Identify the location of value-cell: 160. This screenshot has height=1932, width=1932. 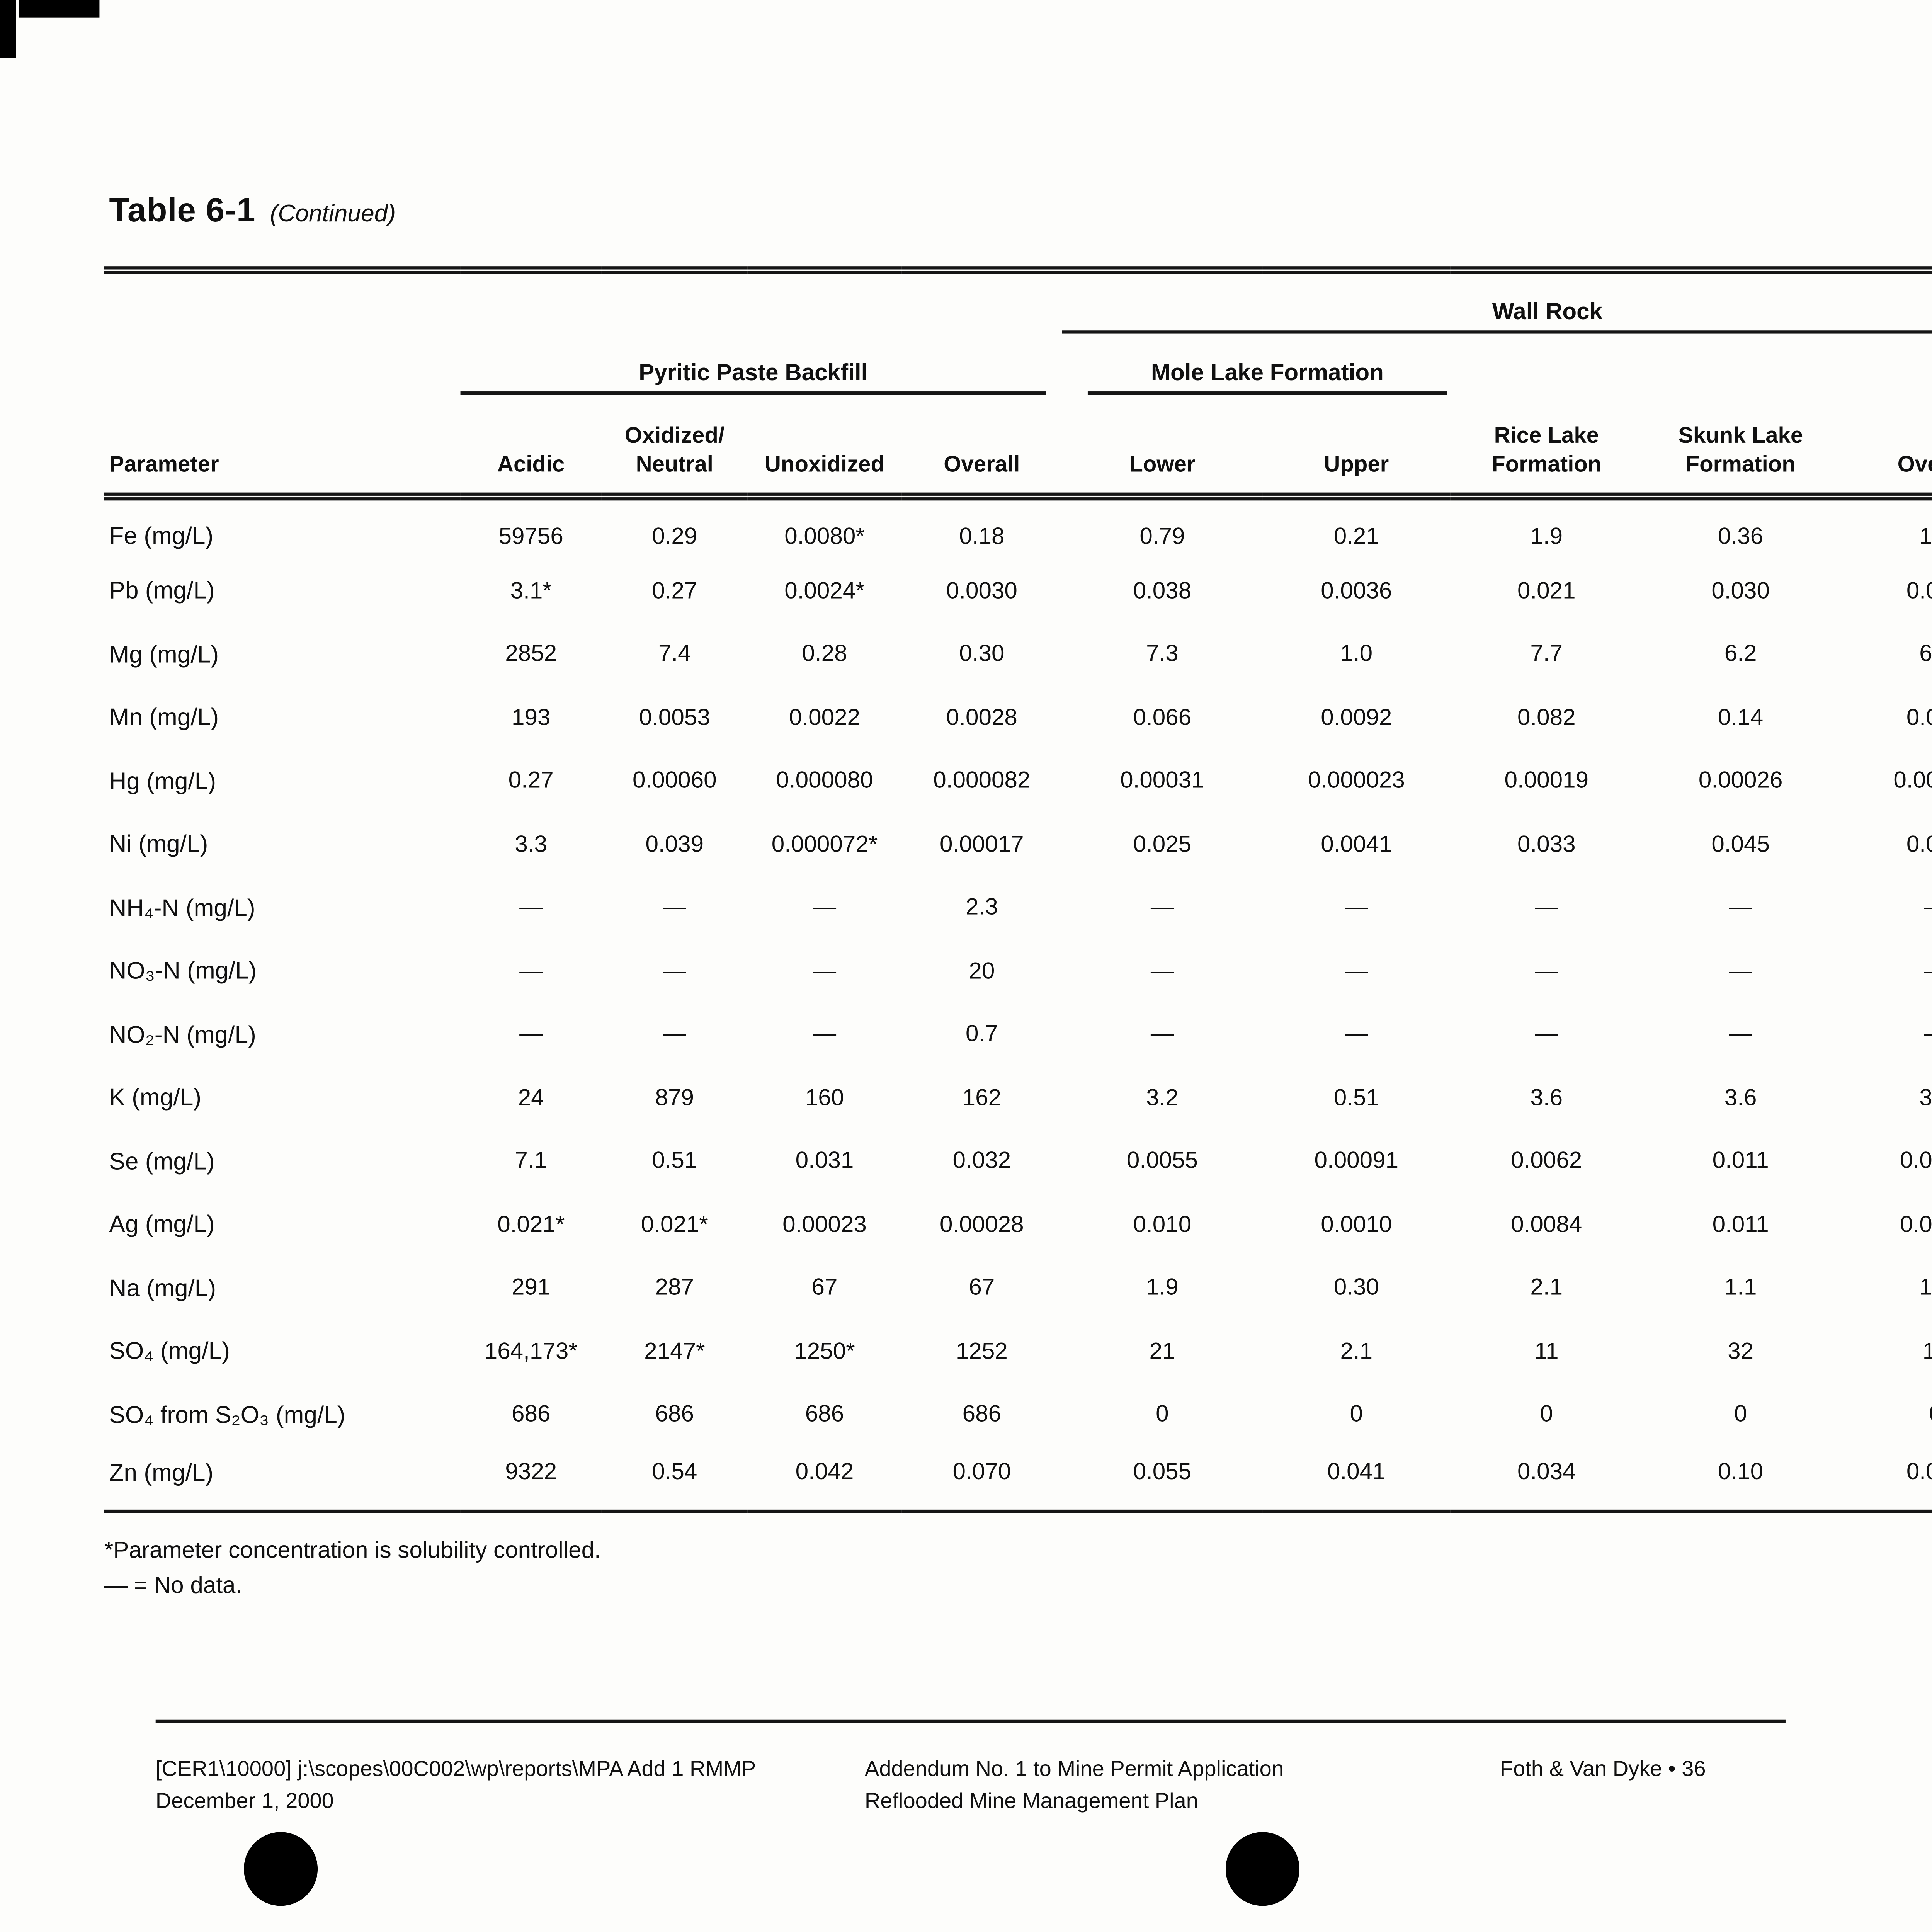
(825, 1099).